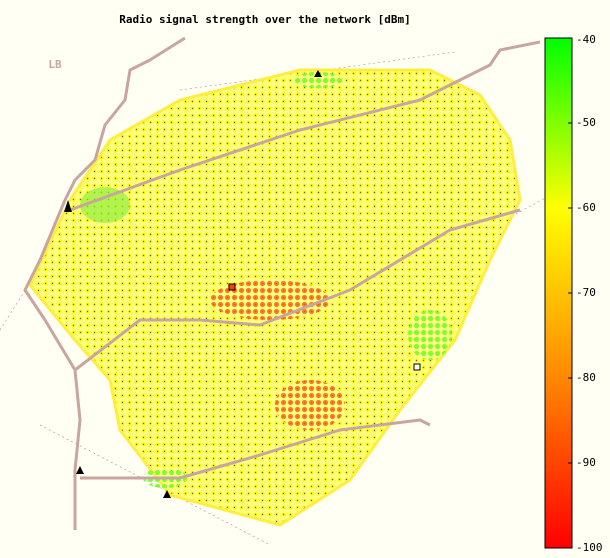  I want to click on colorbar-tick-label: -100, so click(589, 547).